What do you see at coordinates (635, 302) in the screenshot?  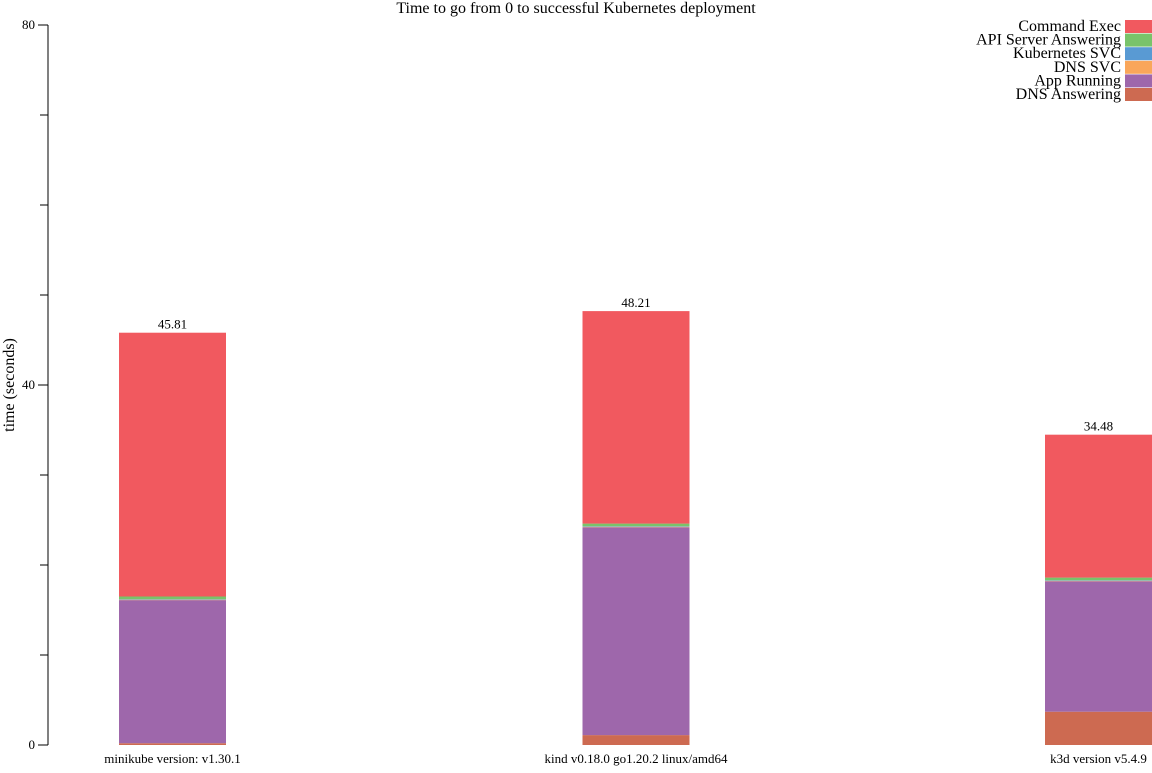 I see `bar-total-label: 48.21` at bounding box center [635, 302].